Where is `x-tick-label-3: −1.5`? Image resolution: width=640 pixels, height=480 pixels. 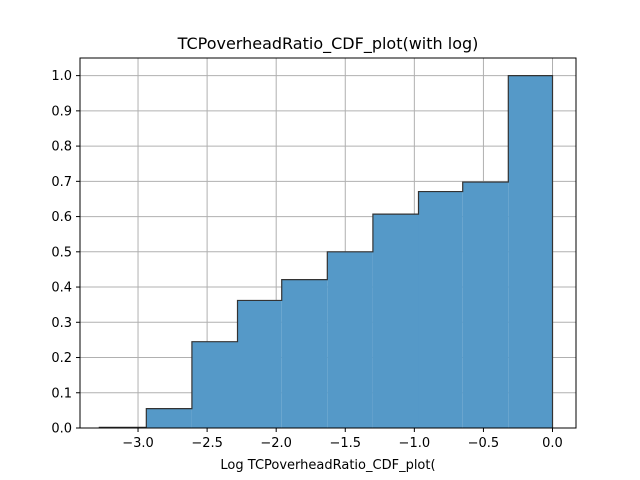 x-tick-label-3: −1.5 is located at coordinates (345, 443).